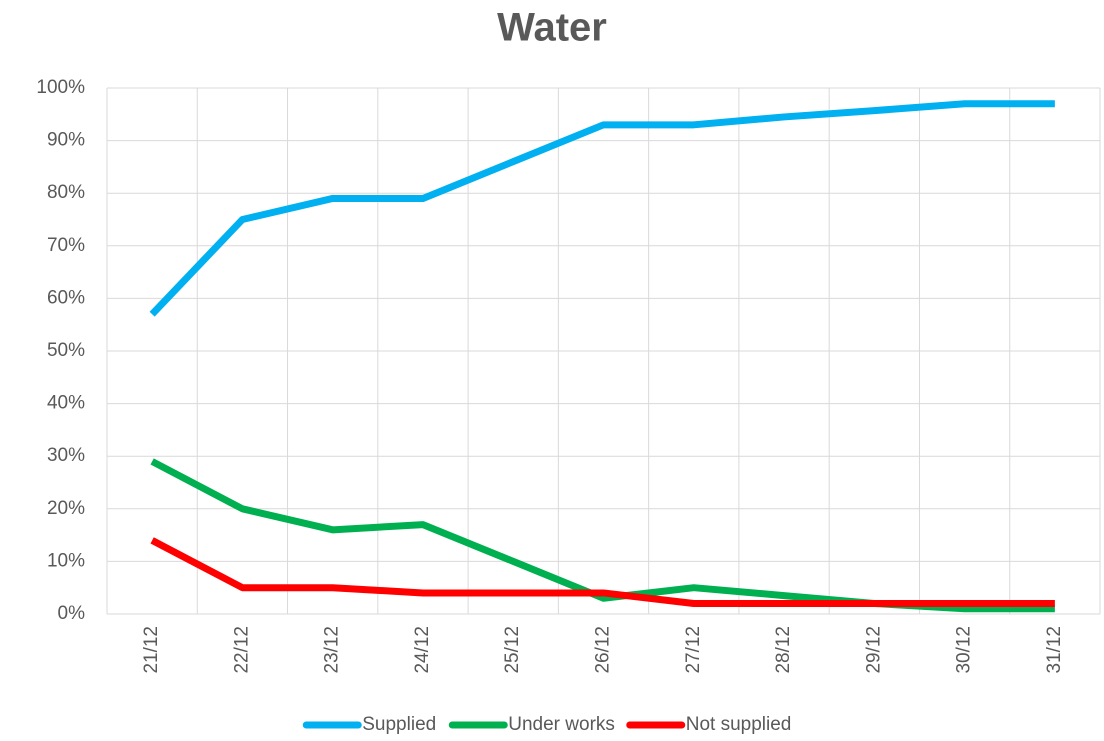 The image size is (1104, 741). Describe the element at coordinates (66, 350) in the screenshot. I see `y-tick-label: 50%` at that location.